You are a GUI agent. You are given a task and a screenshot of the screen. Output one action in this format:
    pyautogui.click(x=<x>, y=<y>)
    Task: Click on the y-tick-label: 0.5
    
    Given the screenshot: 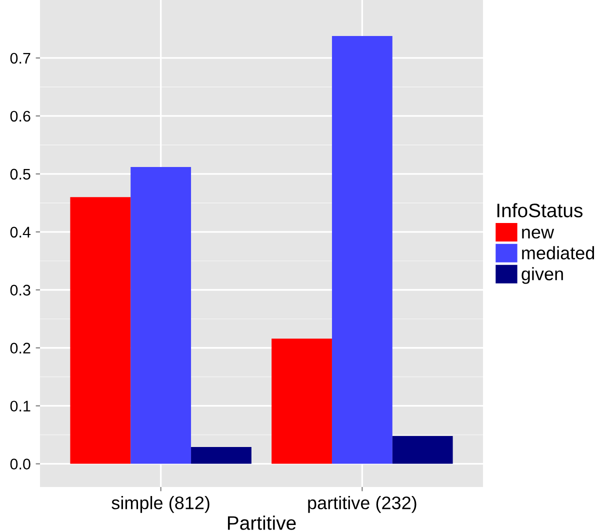 What is the action you would take?
    pyautogui.click(x=20, y=174)
    